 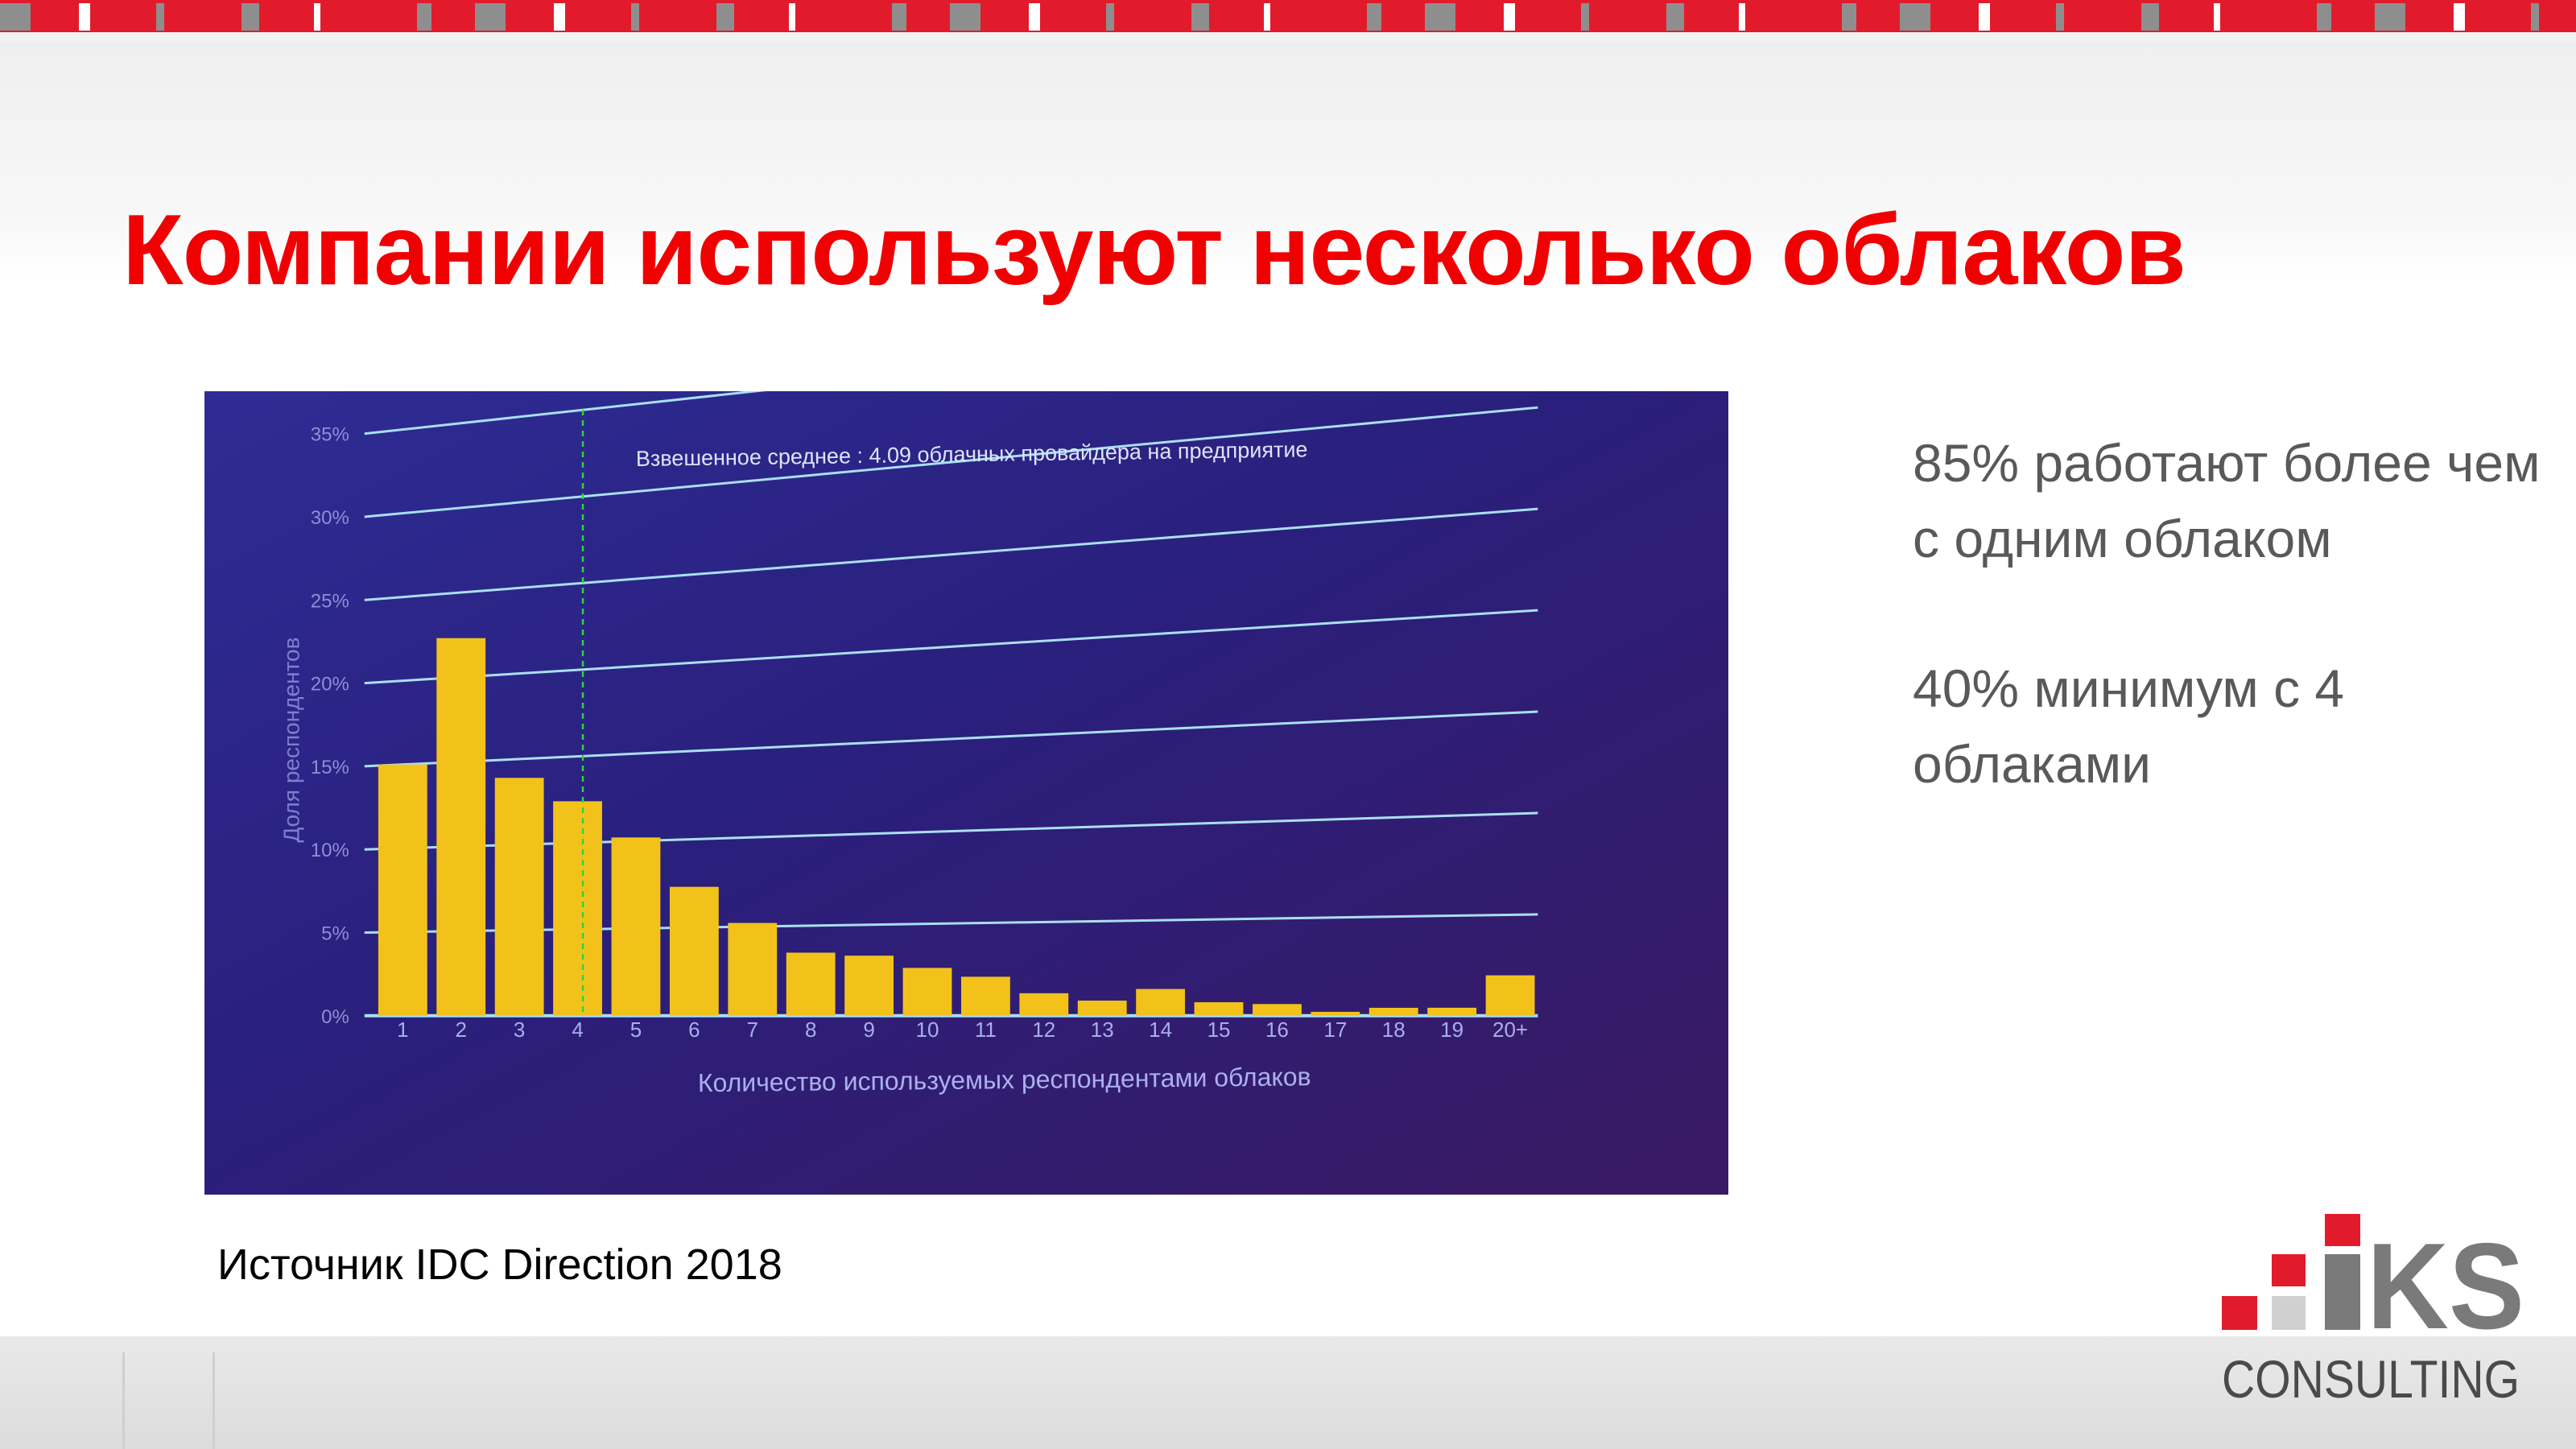 I want to click on y-tick-label: 10%, so click(x=330, y=850).